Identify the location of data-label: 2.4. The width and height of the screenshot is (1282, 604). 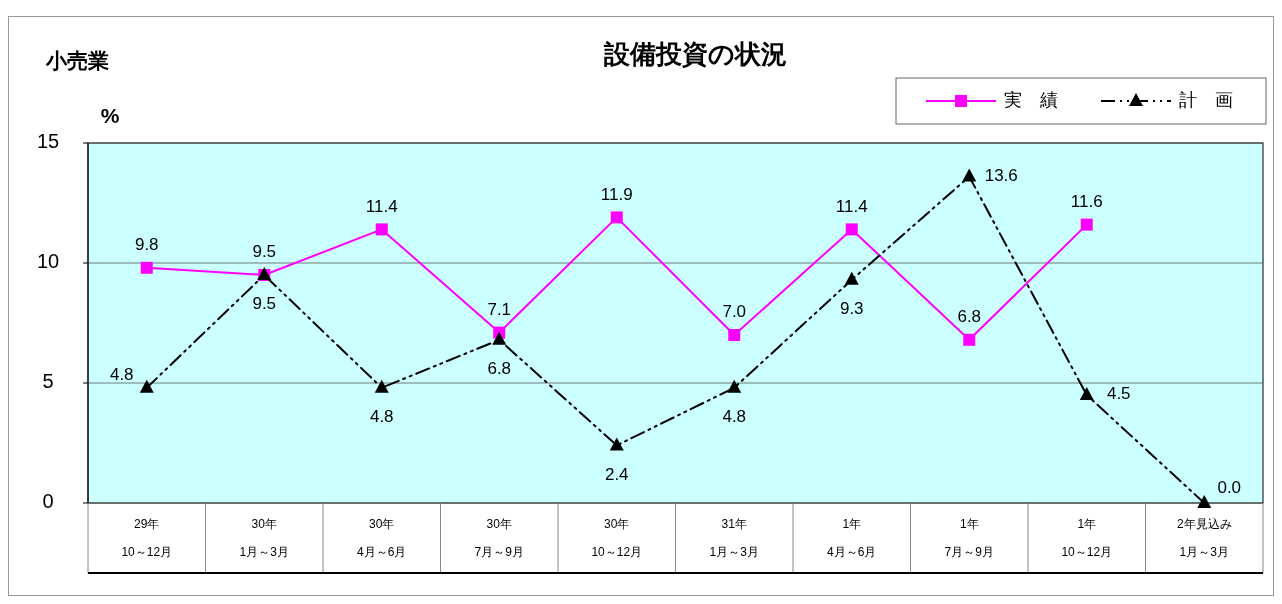
(616, 474).